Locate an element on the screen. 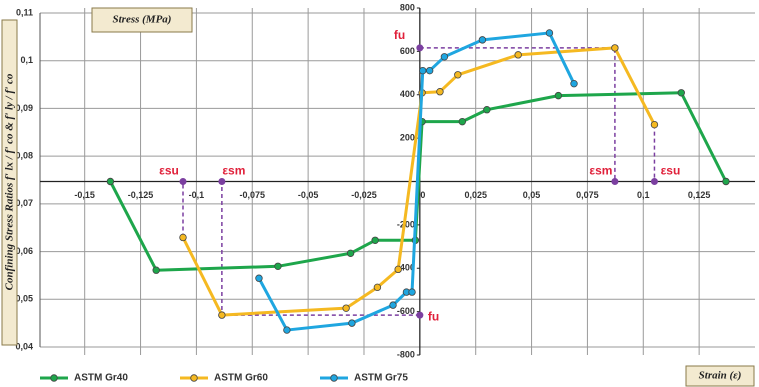 This screenshot has width=759, height=387. guide-line is located at coordinates (517, 114).